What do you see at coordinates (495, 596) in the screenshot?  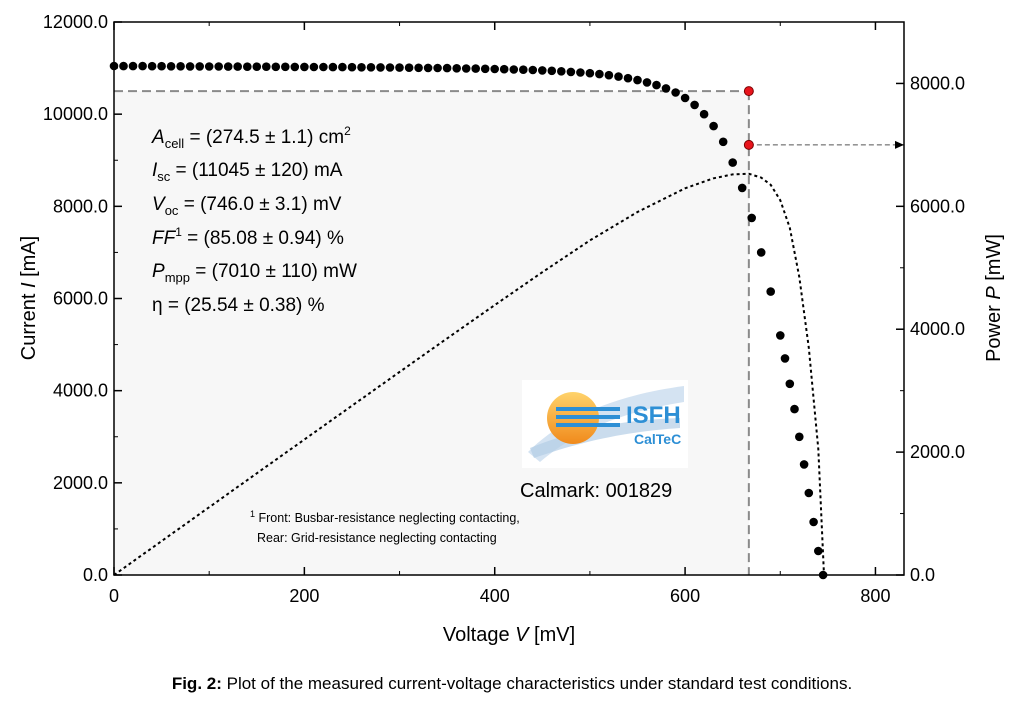 I see `x-tick-label: 400` at bounding box center [495, 596].